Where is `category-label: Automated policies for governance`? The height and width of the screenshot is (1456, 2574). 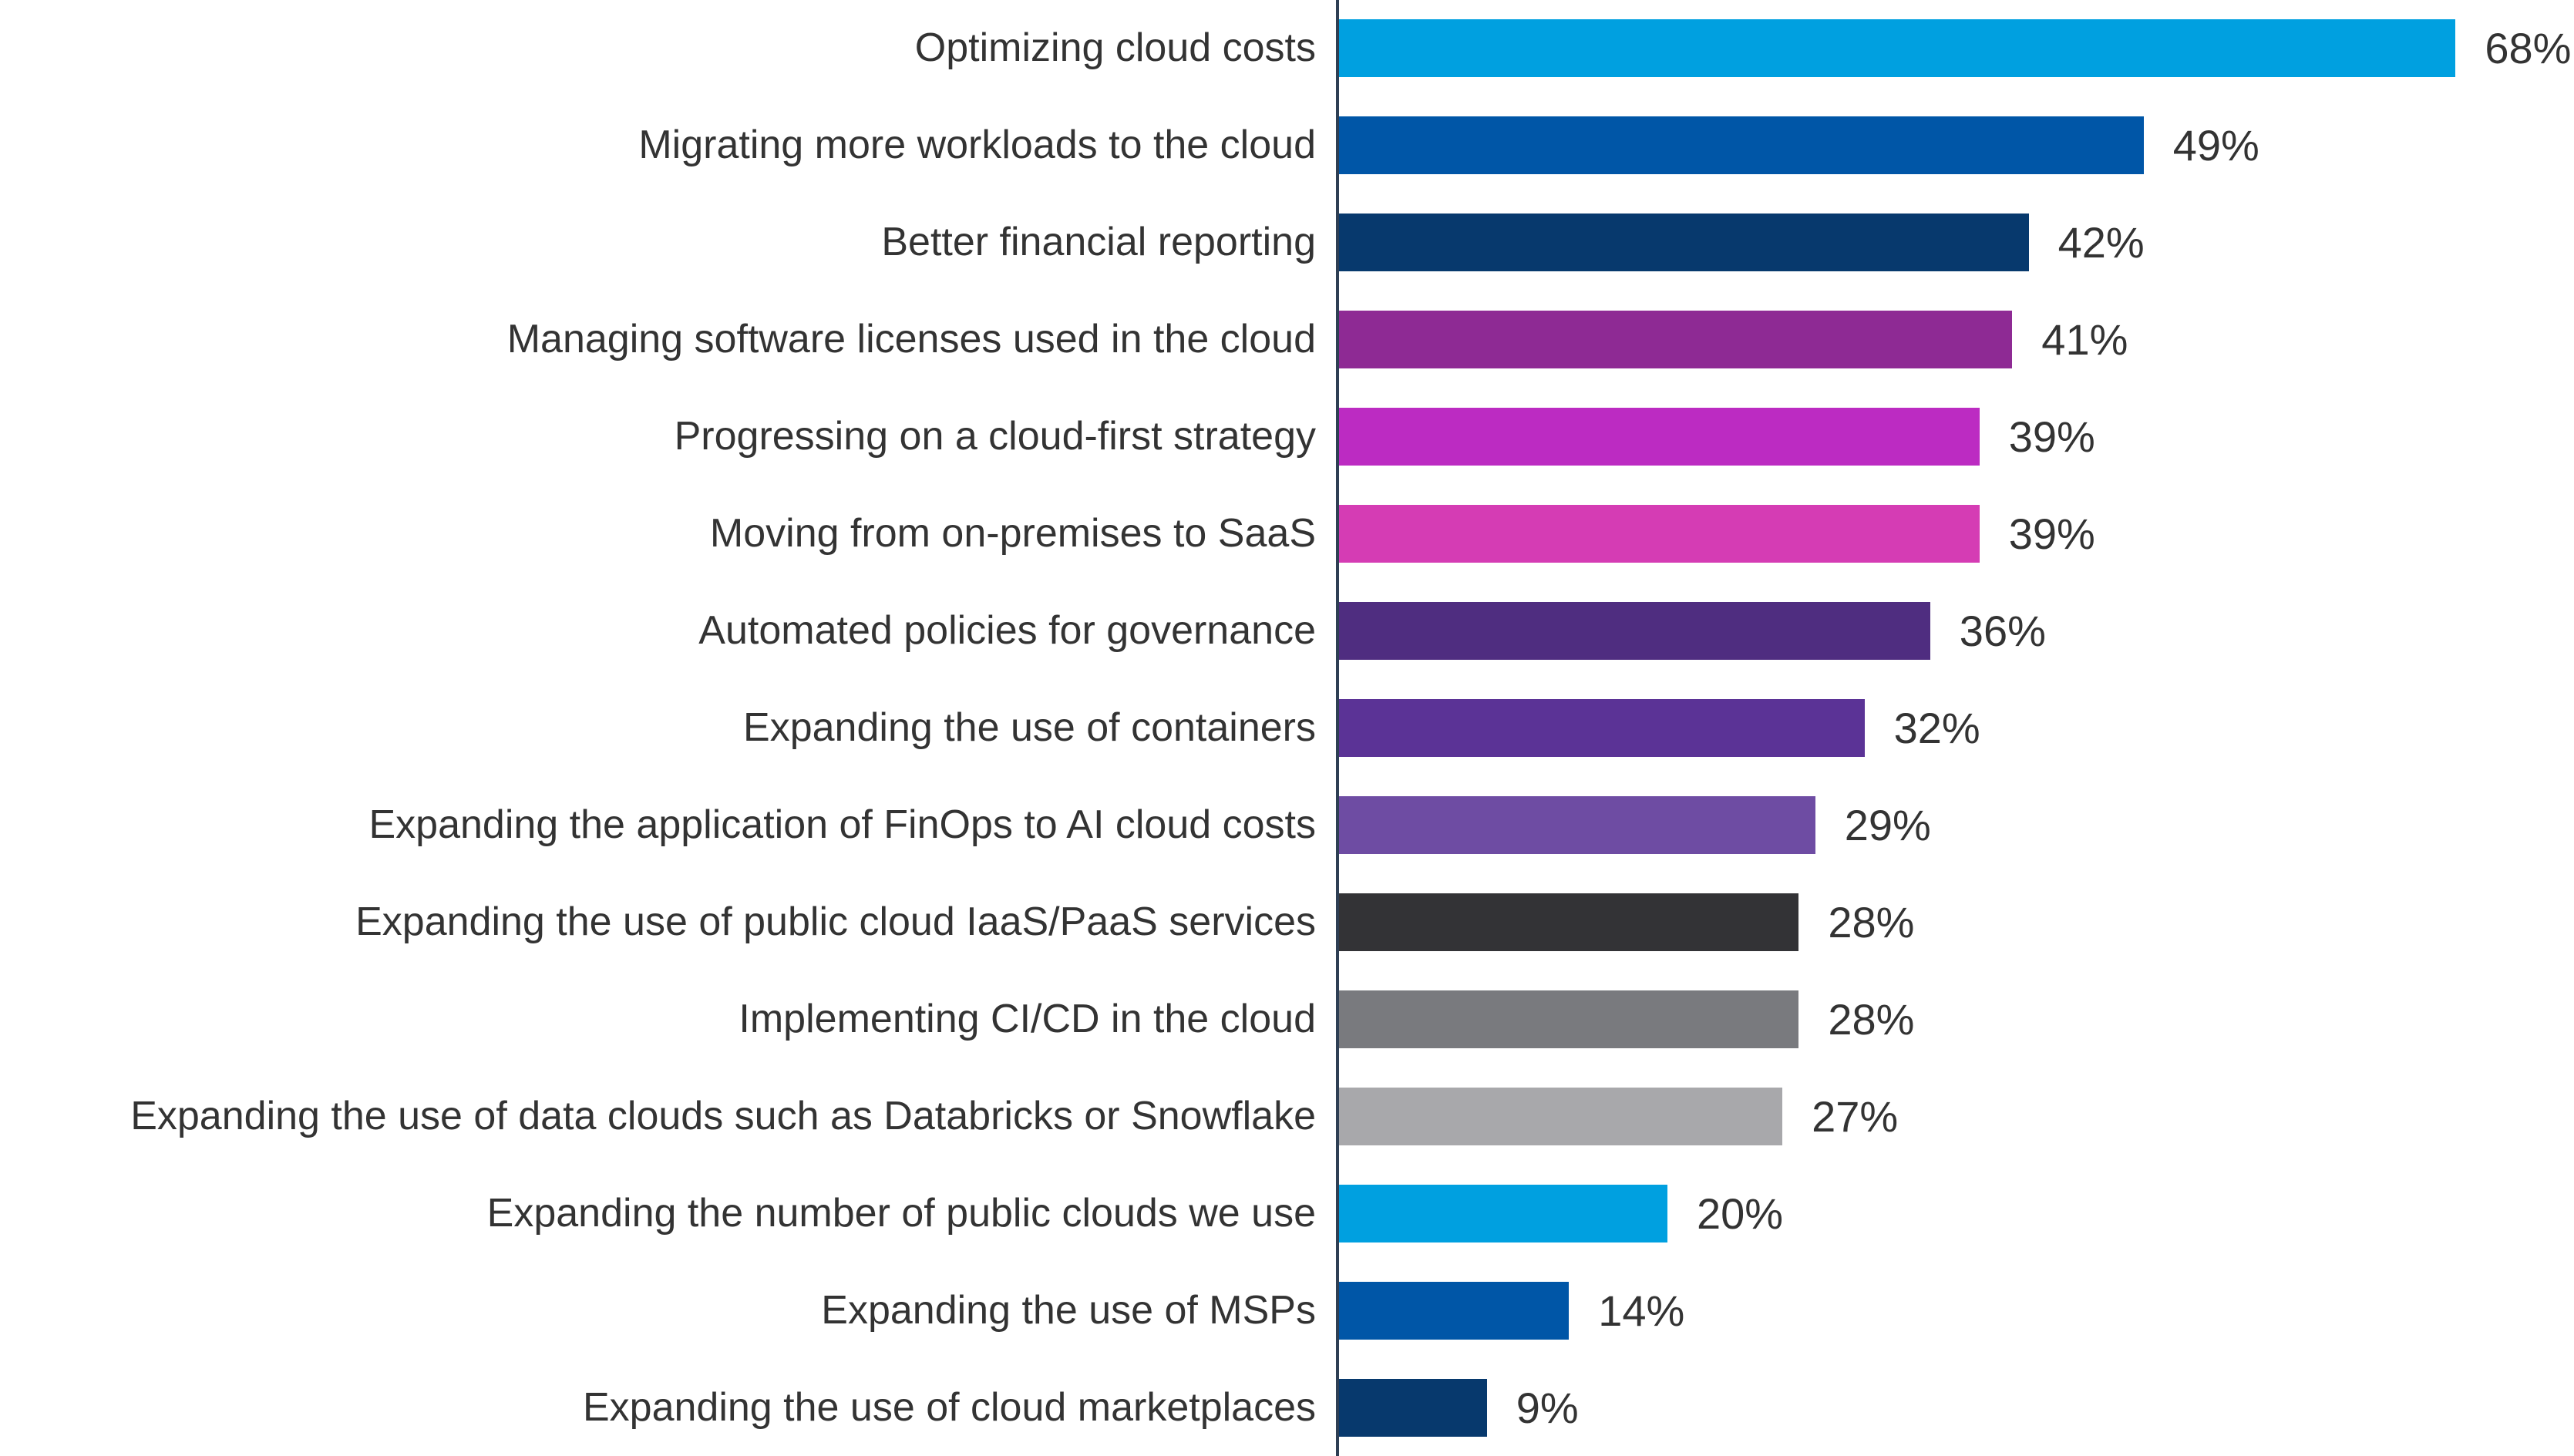 category-label: Automated policies for governance is located at coordinates (1007, 630).